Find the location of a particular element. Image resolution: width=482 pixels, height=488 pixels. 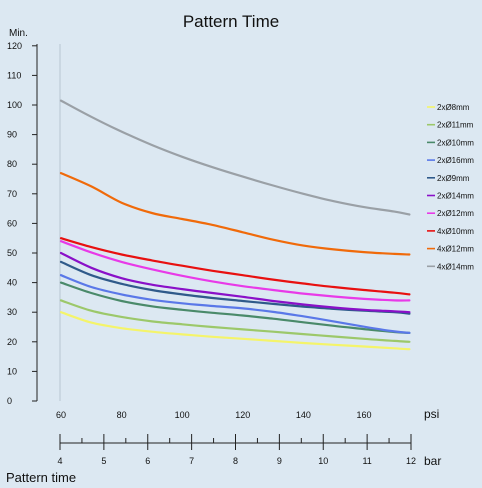

bar-tick-label: 11 is located at coordinates (366, 461).